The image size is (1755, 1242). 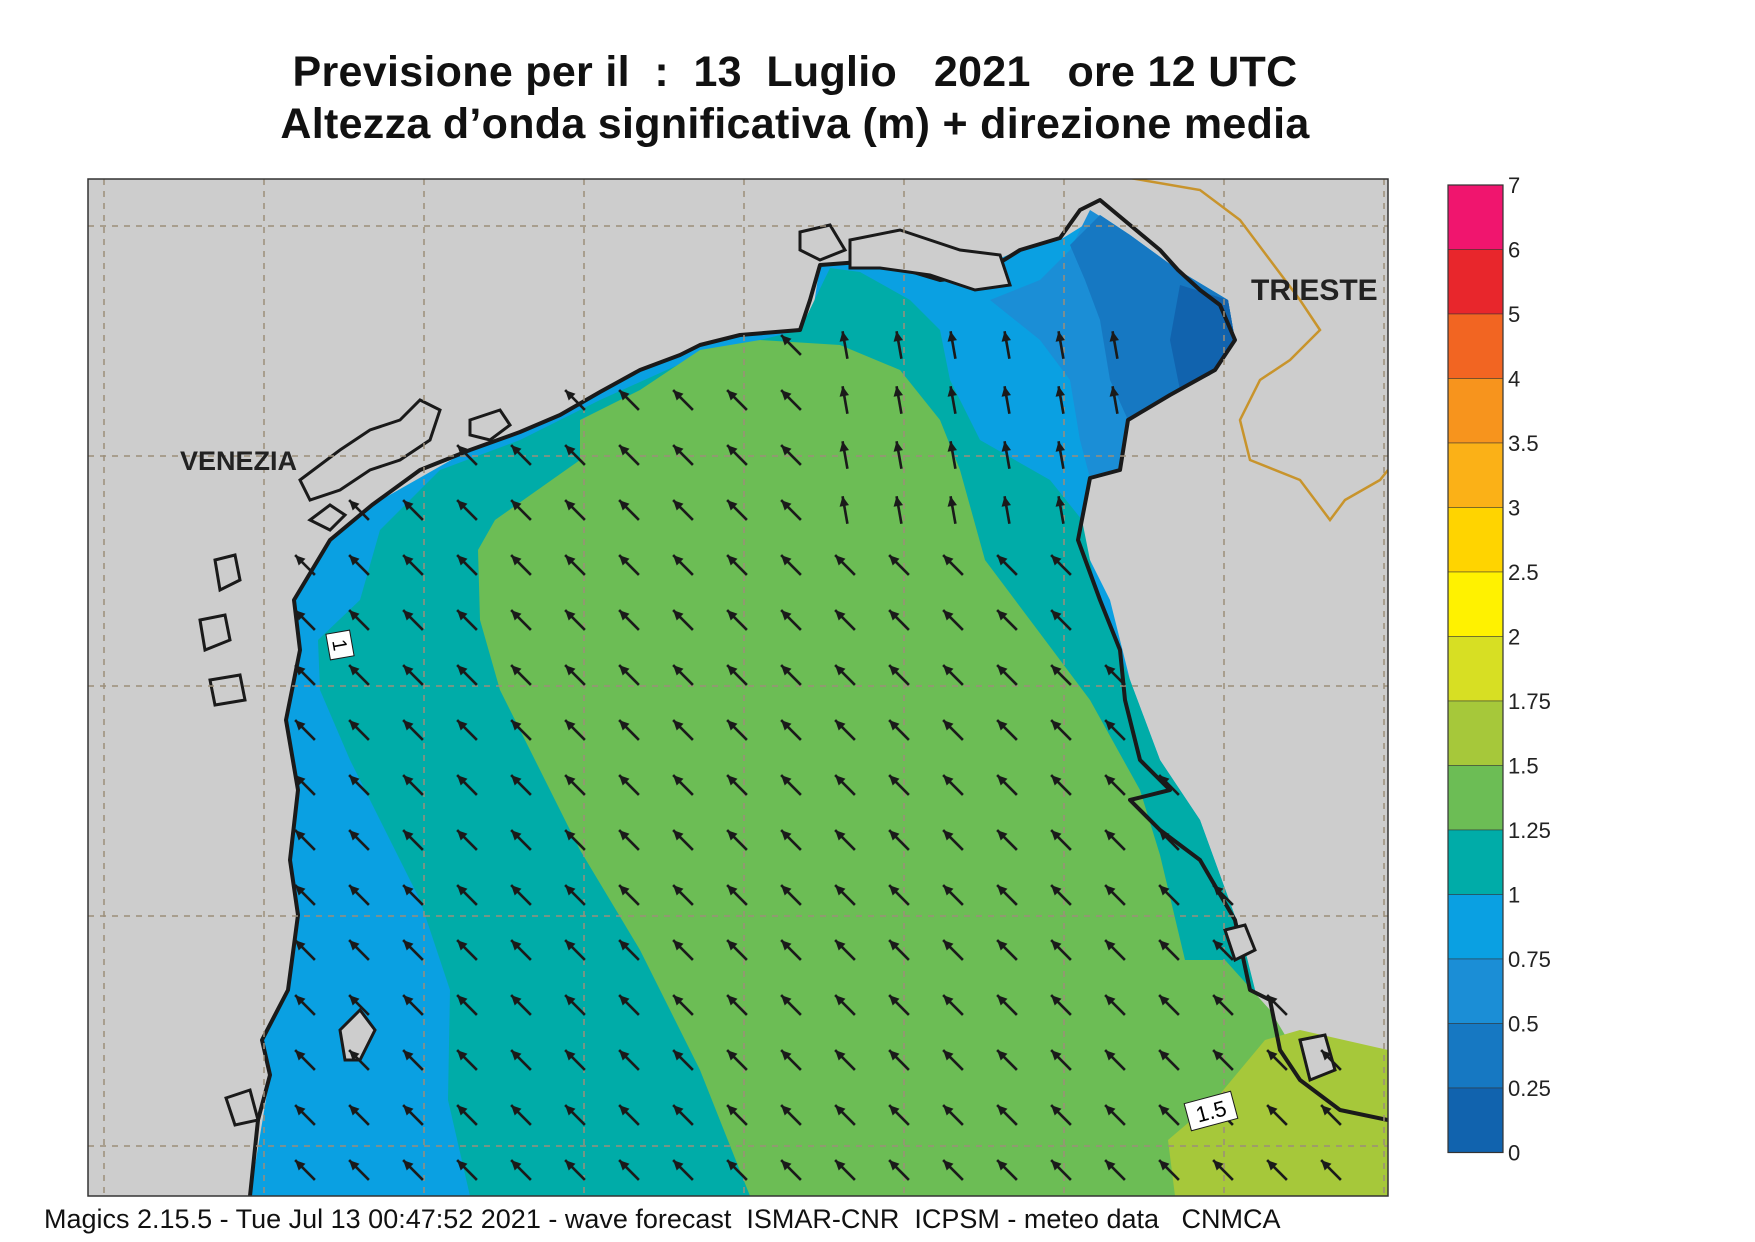 What do you see at coordinates (1202, 337) in the screenshot?
I see `sea-band-0-0.25` at bounding box center [1202, 337].